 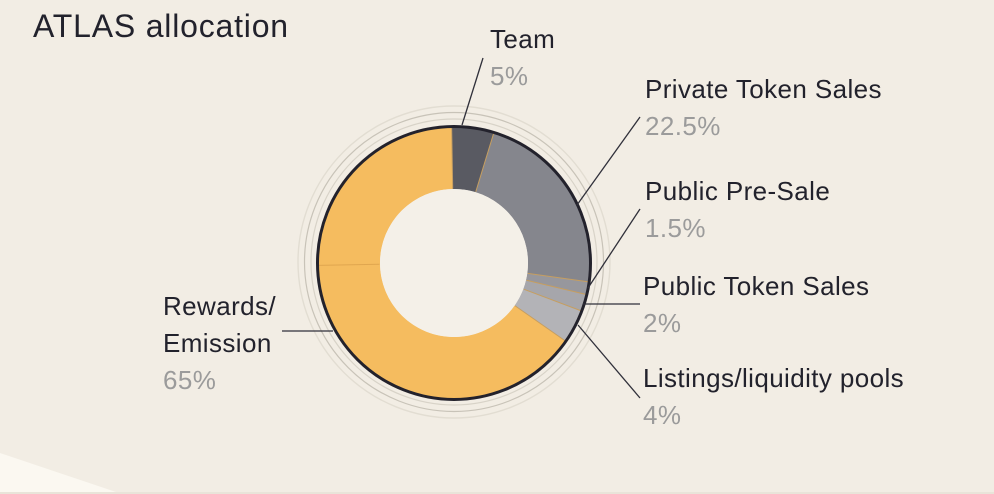 What do you see at coordinates (473, 159) in the screenshot?
I see `donut-segment-team` at bounding box center [473, 159].